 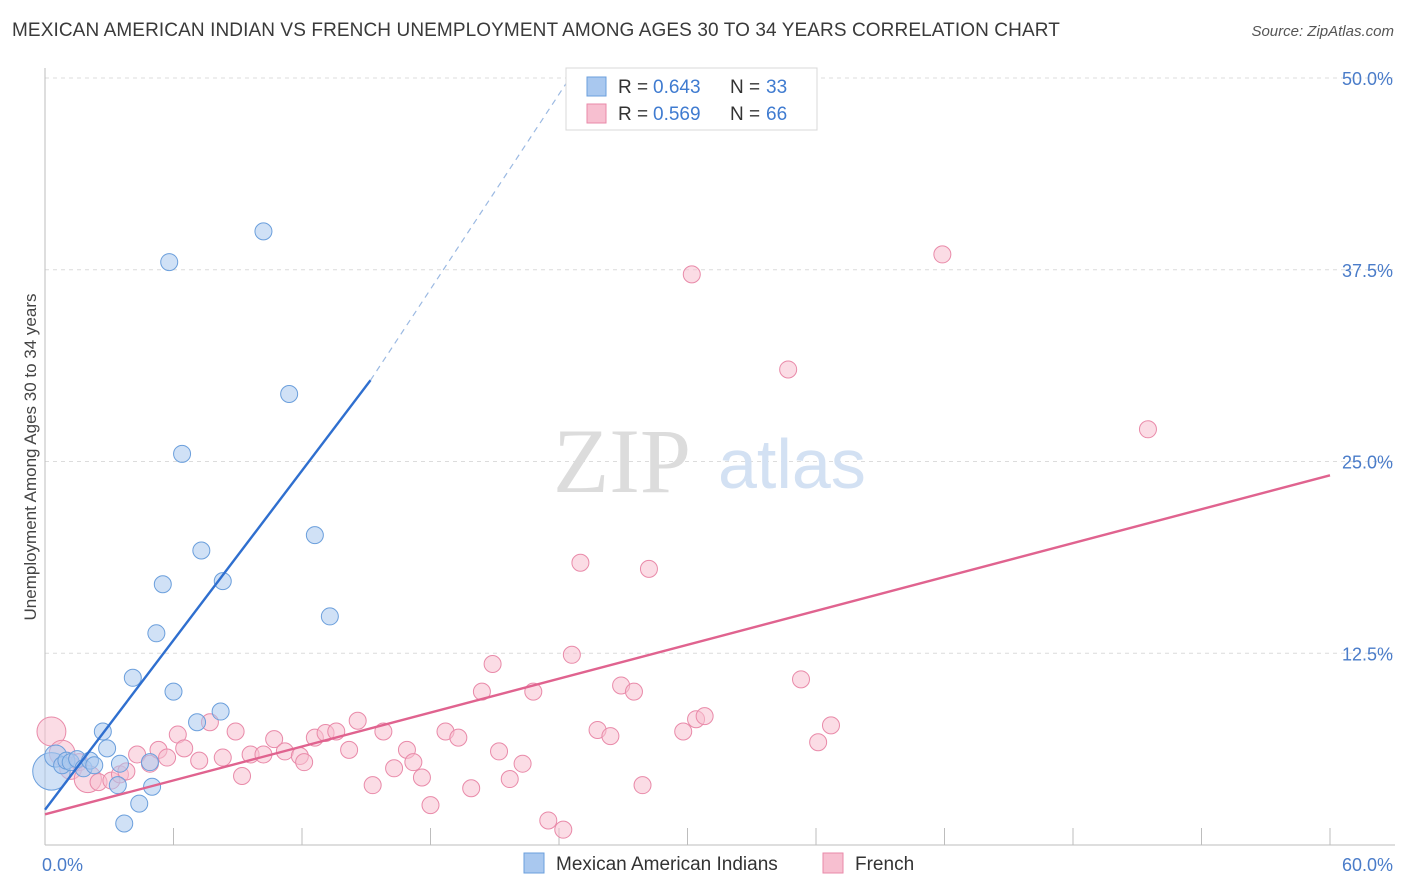 I want to click on legend-stats-swatch-blue, so click(x=596, y=86).